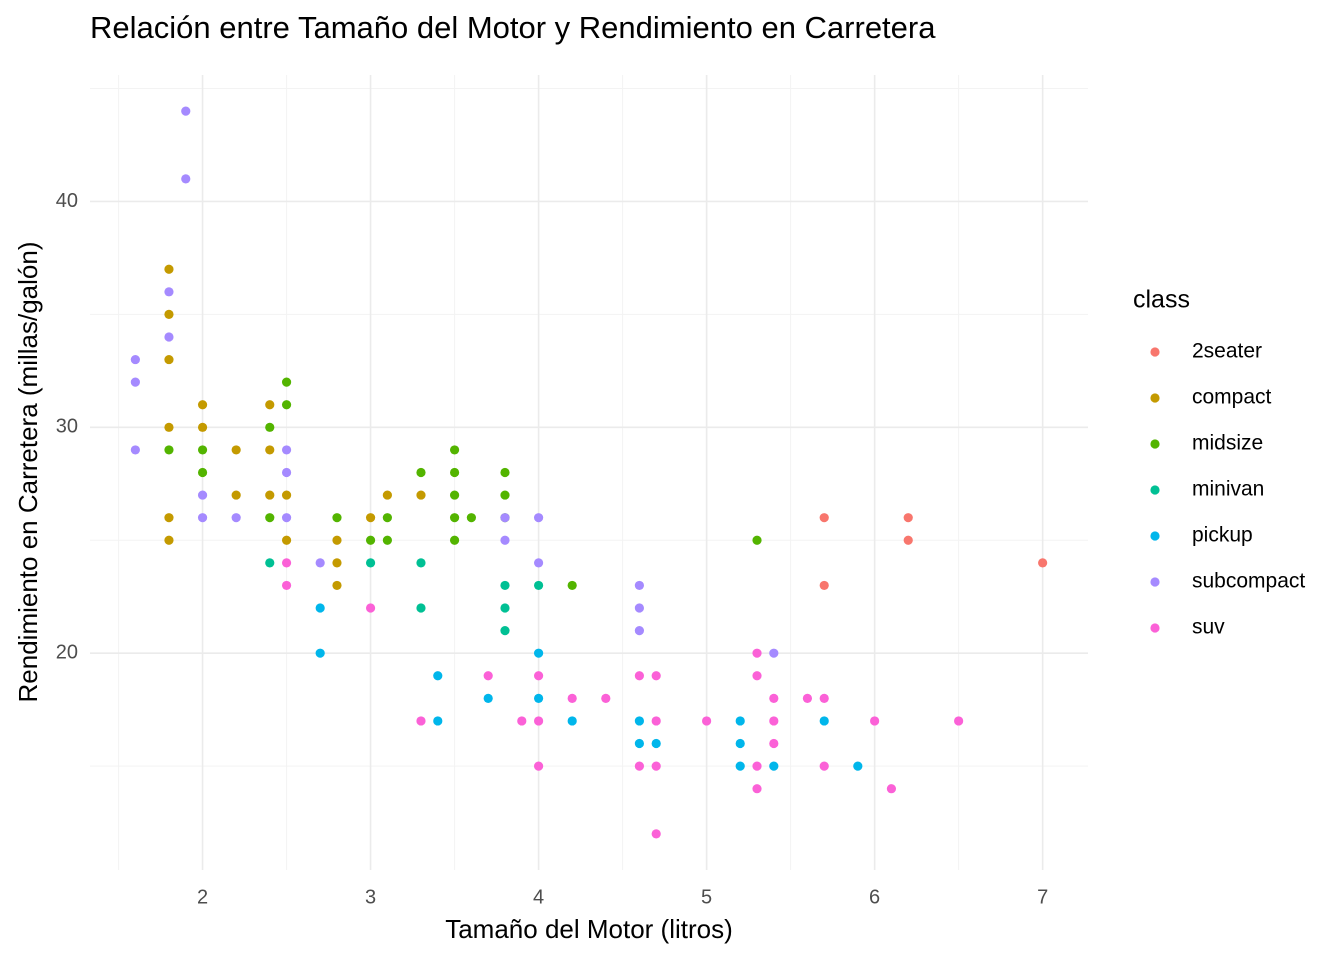 The image size is (1344, 960). I want to click on y-tick-label: 20, so click(67, 652).